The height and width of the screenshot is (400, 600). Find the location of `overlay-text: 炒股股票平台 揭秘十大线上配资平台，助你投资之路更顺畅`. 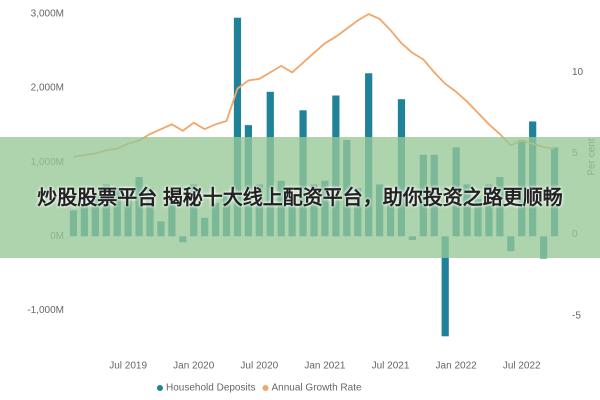

overlay-text: 炒股股票平台 揭秘十大线上配资平台，助你投资之路更顺畅 is located at coordinates (300, 197).